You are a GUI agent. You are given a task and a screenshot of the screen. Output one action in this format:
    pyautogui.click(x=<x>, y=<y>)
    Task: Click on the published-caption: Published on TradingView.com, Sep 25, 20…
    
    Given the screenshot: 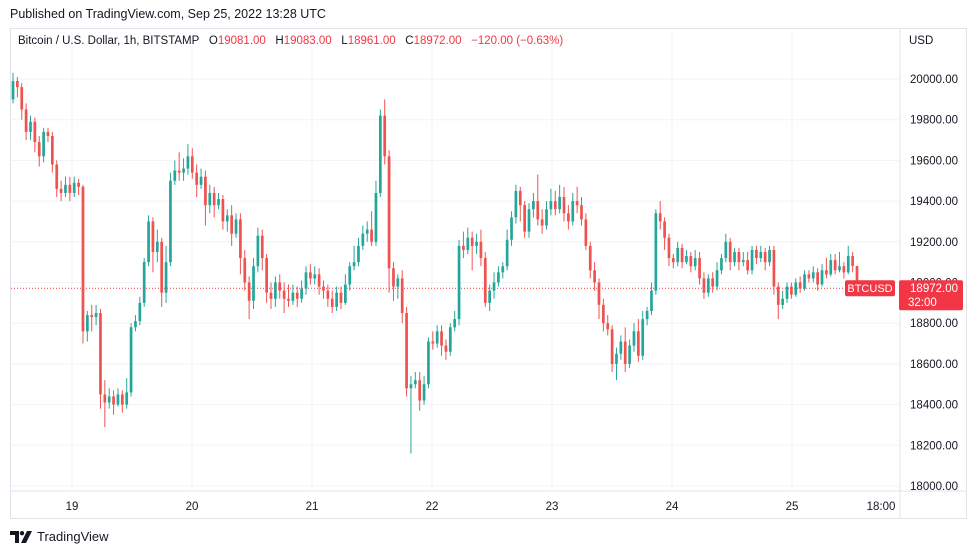 What is the action you would take?
    pyautogui.click(x=168, y=14)
    